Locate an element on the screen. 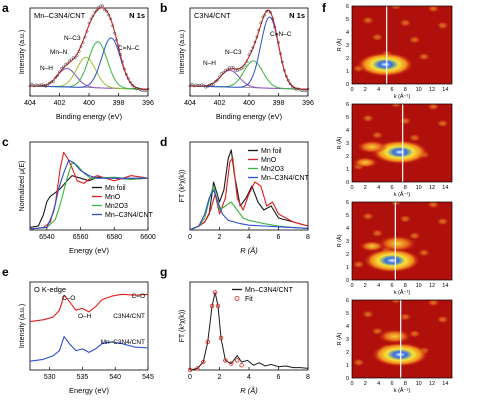 The width and height of the screenshot is (487, 409). x-axis-label: Energy (eV) is located at coordinates (89, 250).